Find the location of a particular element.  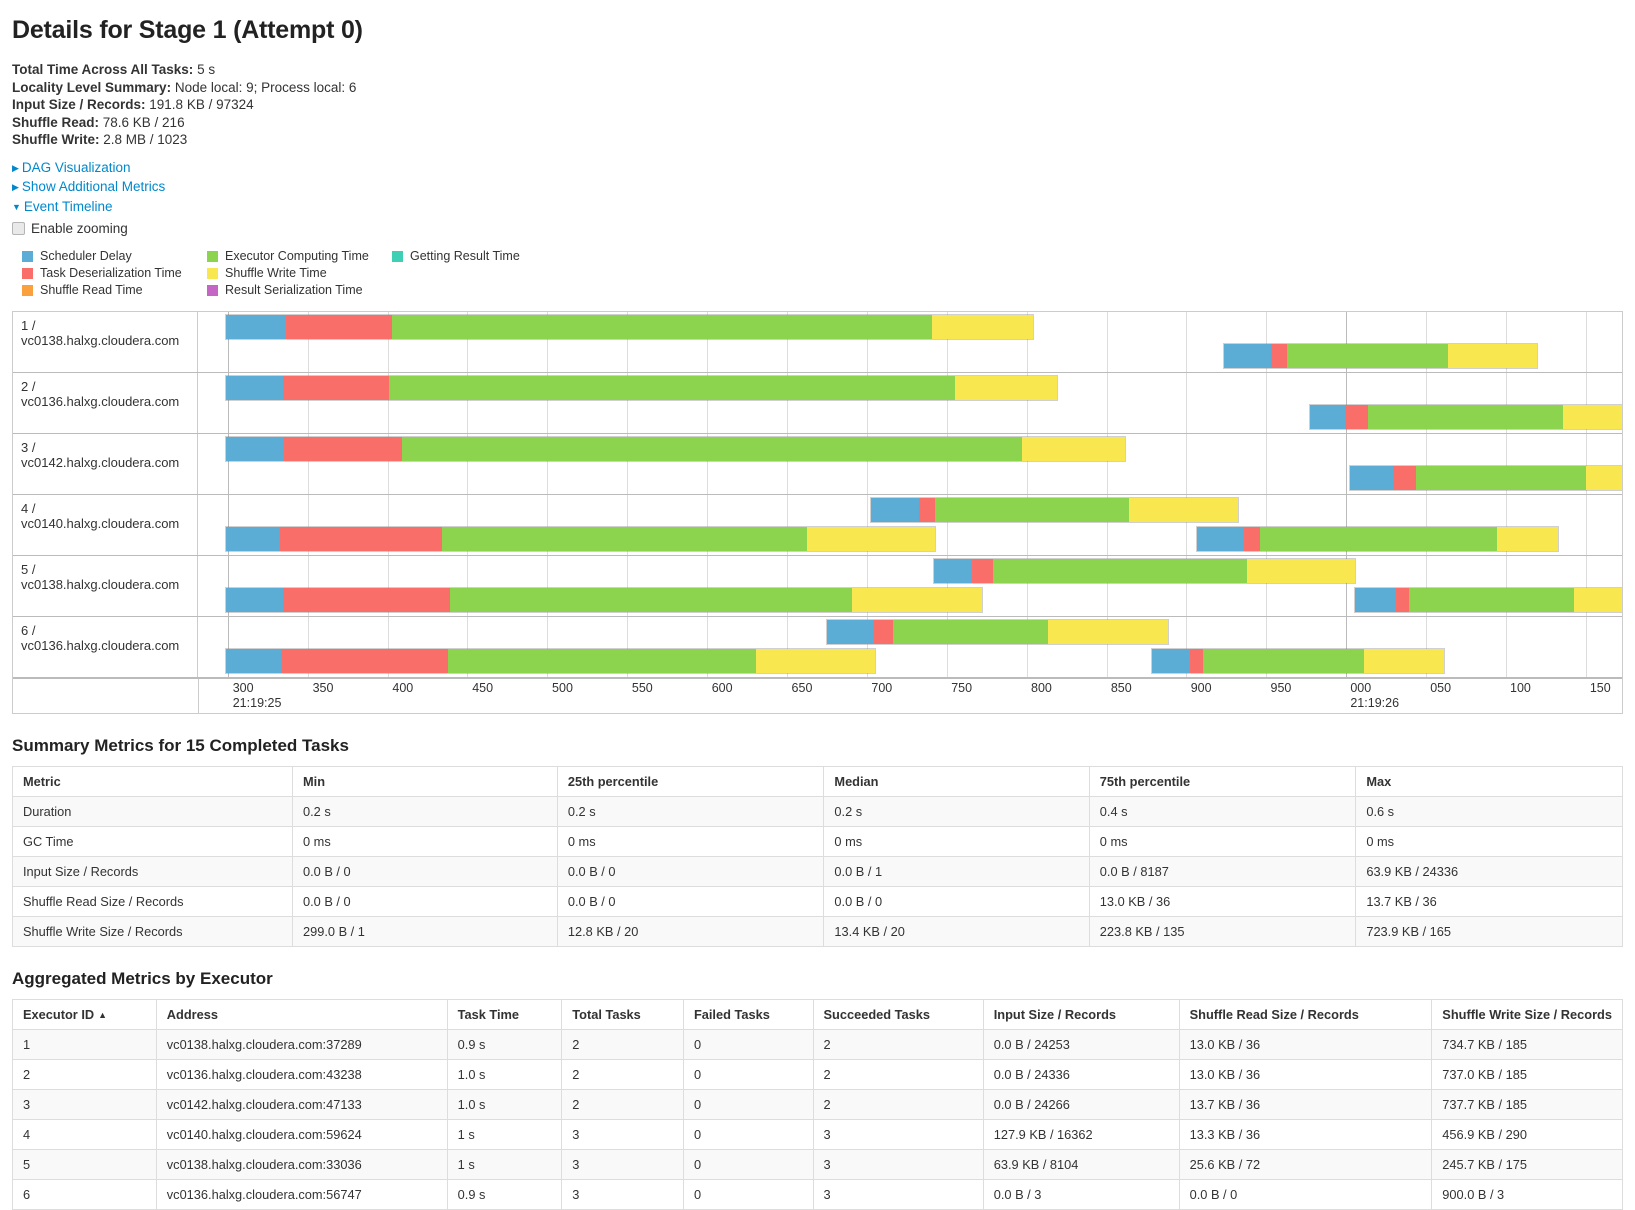

timeline-row: 2 / vc0136.halxg.cloudera.com is located at coordinates (817, 403).